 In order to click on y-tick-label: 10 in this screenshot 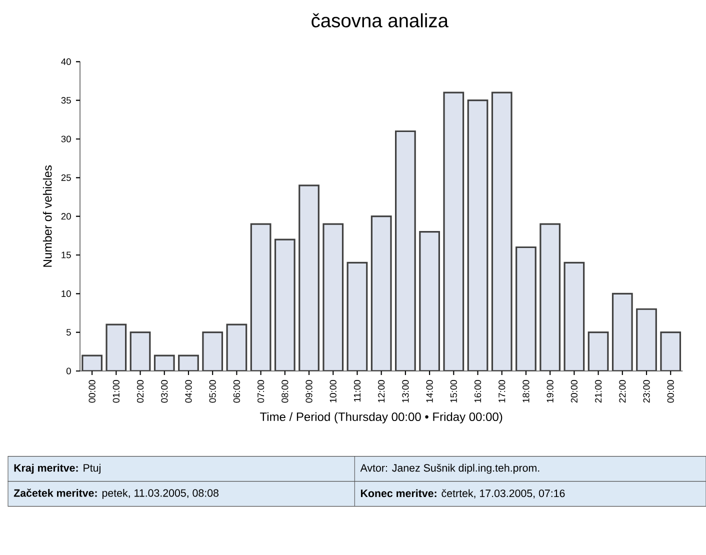, I will do `click(66, 293)`.